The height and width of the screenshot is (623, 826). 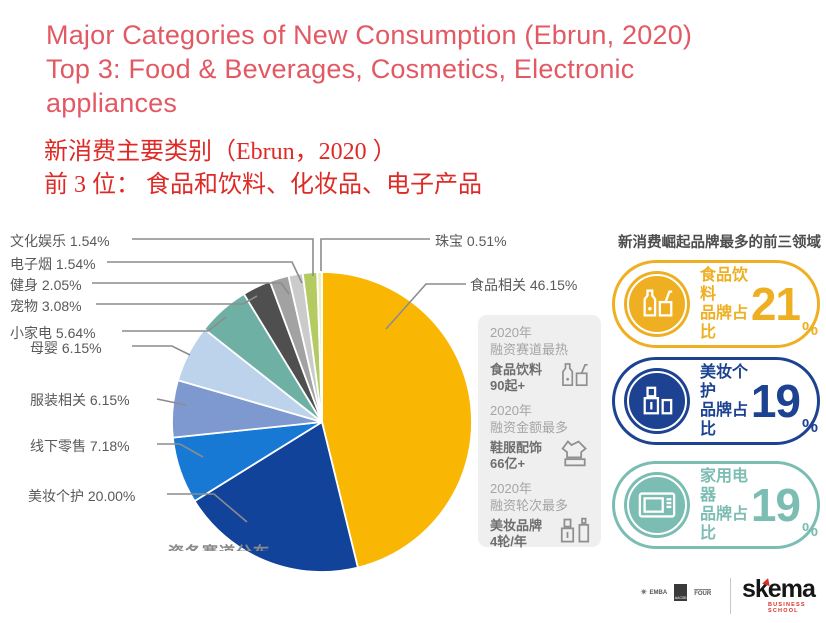 What do you see at coordinates (516, 369) in the screenshot?
I see `funding-name: 食品饮料` at bounding box center [516, 369].